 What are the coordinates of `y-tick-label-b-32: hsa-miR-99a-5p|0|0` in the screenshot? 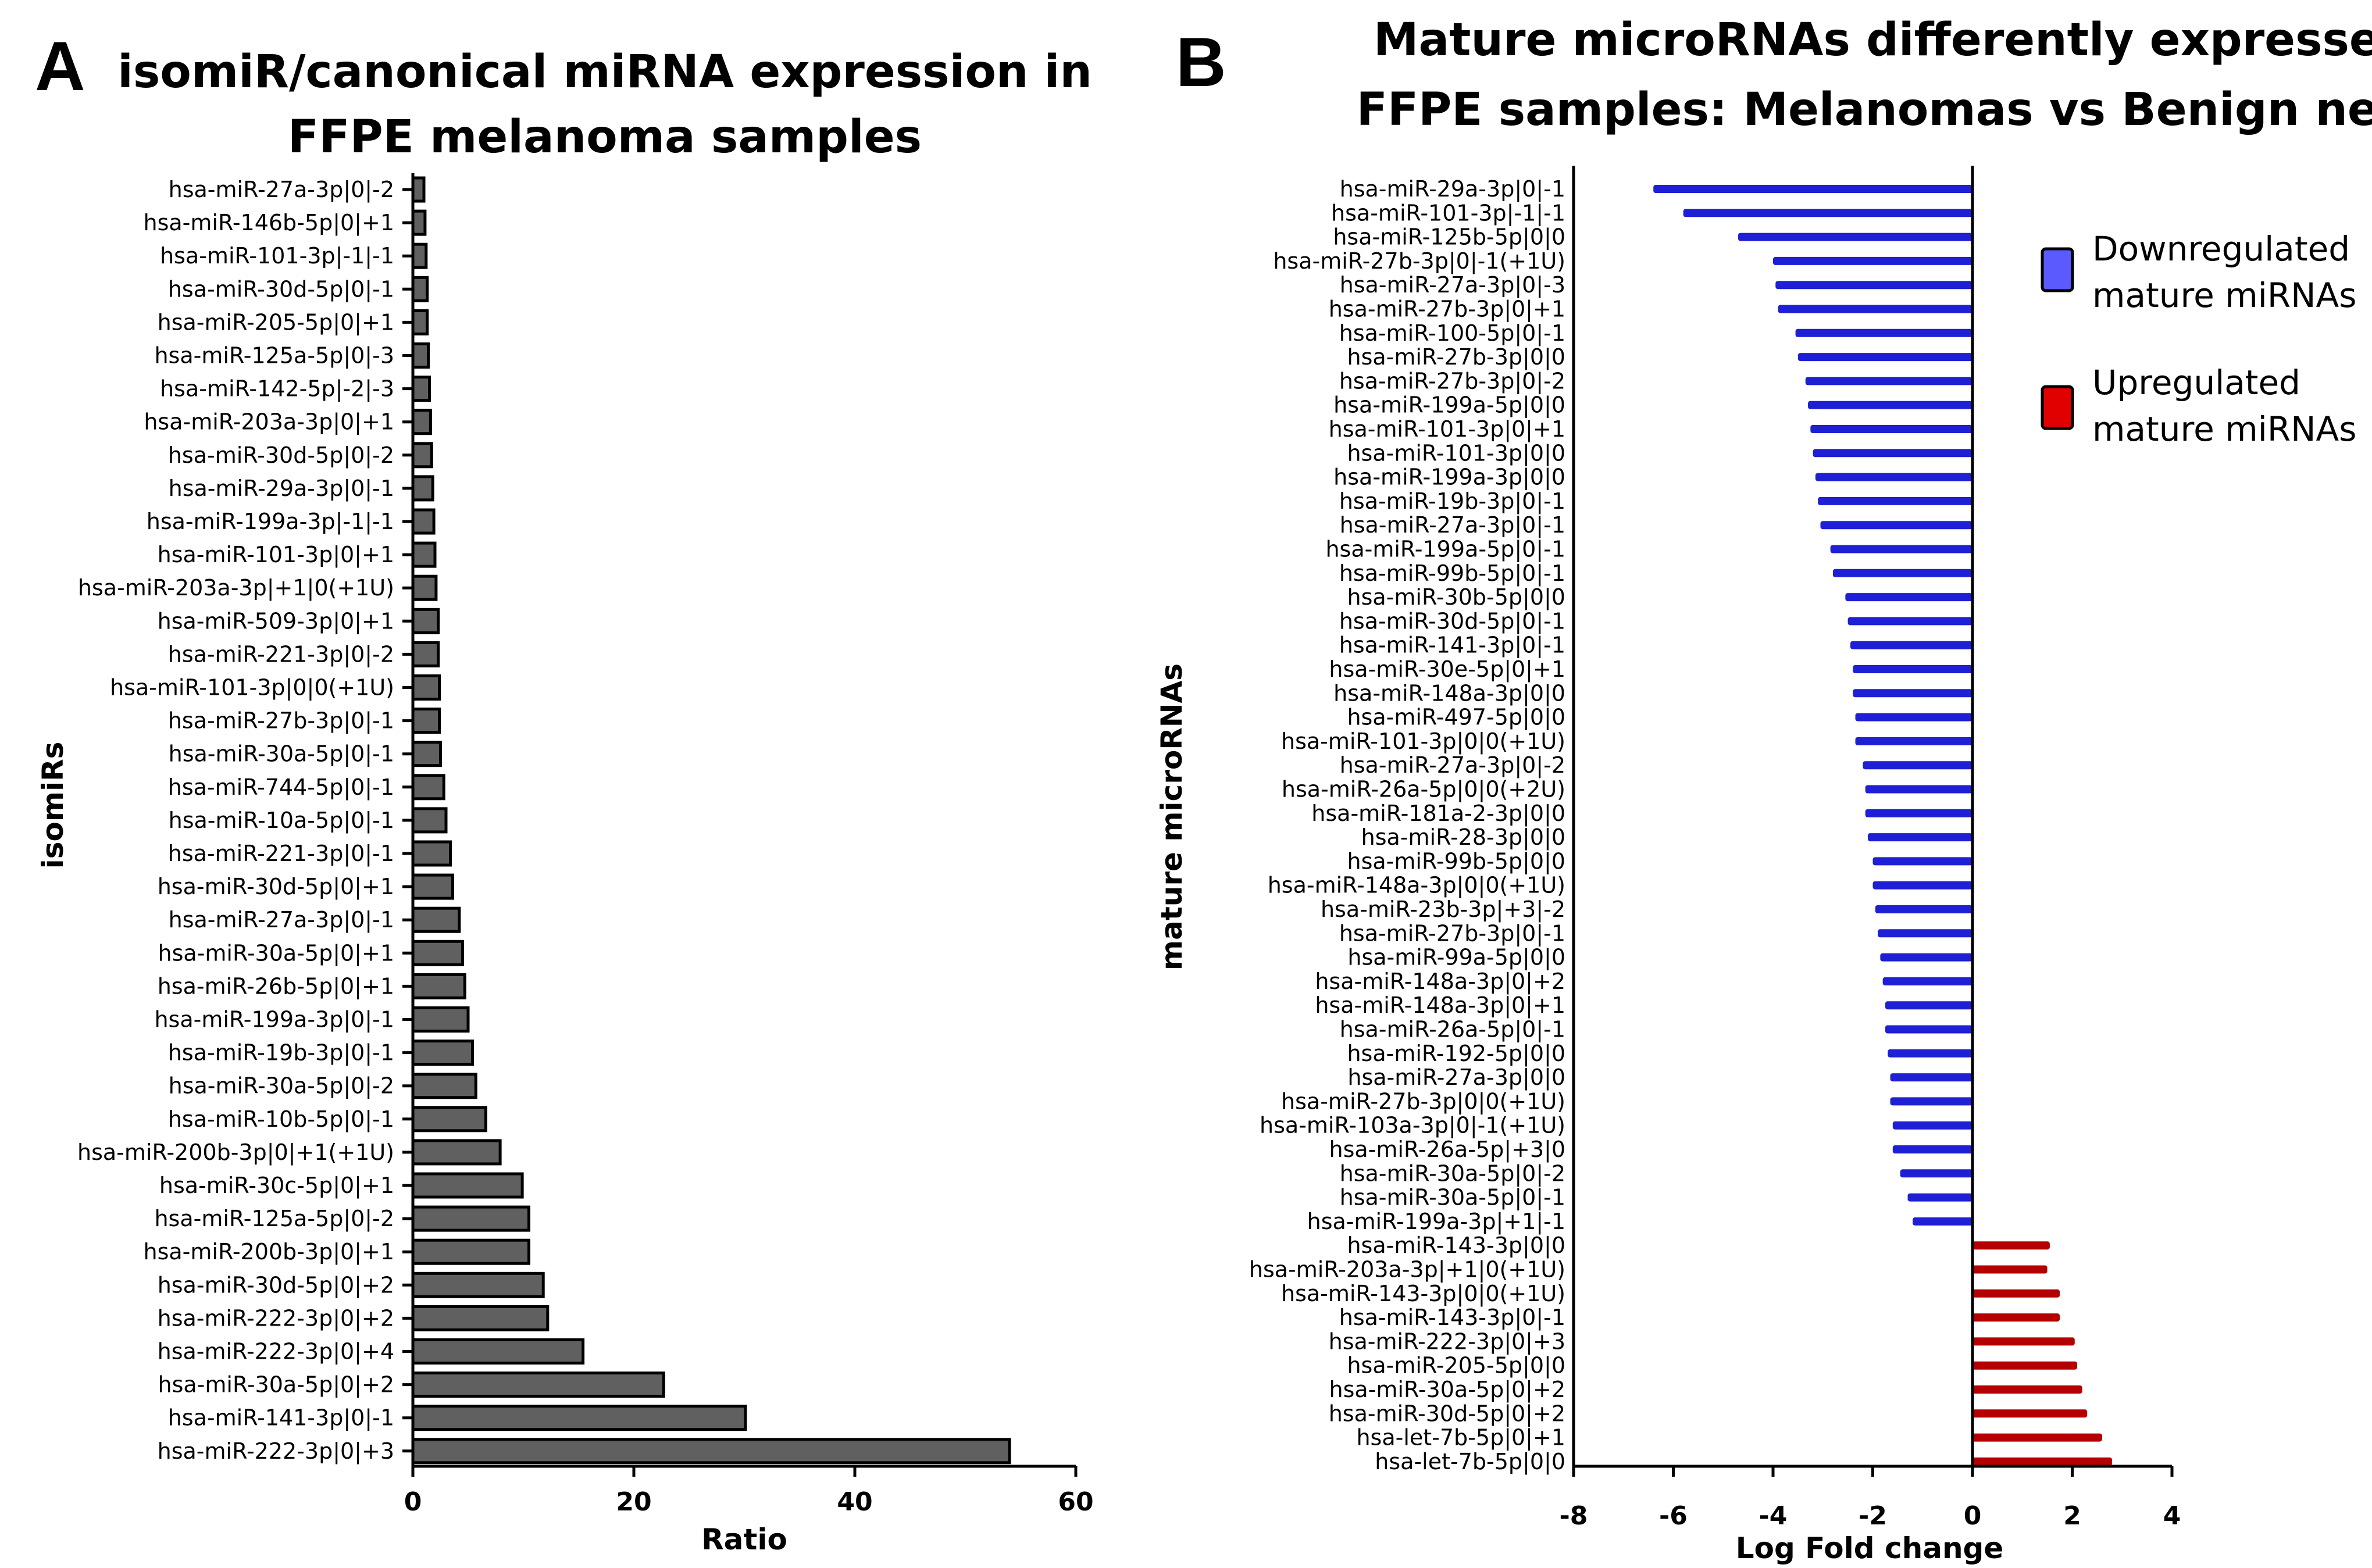 It's located at (1456, 958).